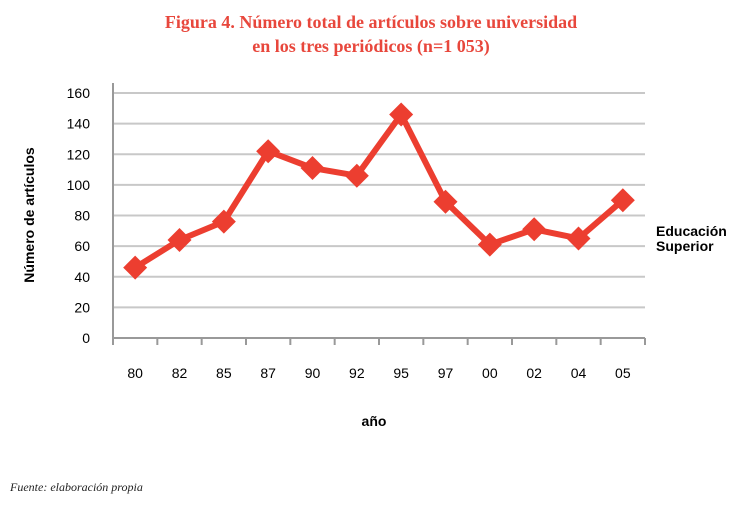  I want to click on x-tick-label-87: 87, so click(268, 373).